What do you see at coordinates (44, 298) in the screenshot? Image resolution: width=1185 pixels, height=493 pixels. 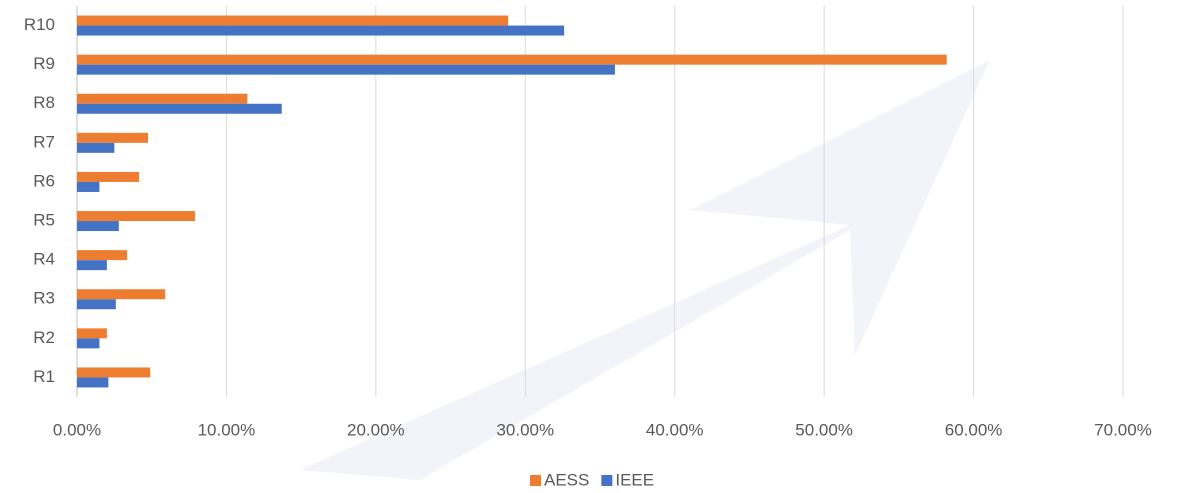 I see `y-tick-label: R3` at bounding box center [44, 298].